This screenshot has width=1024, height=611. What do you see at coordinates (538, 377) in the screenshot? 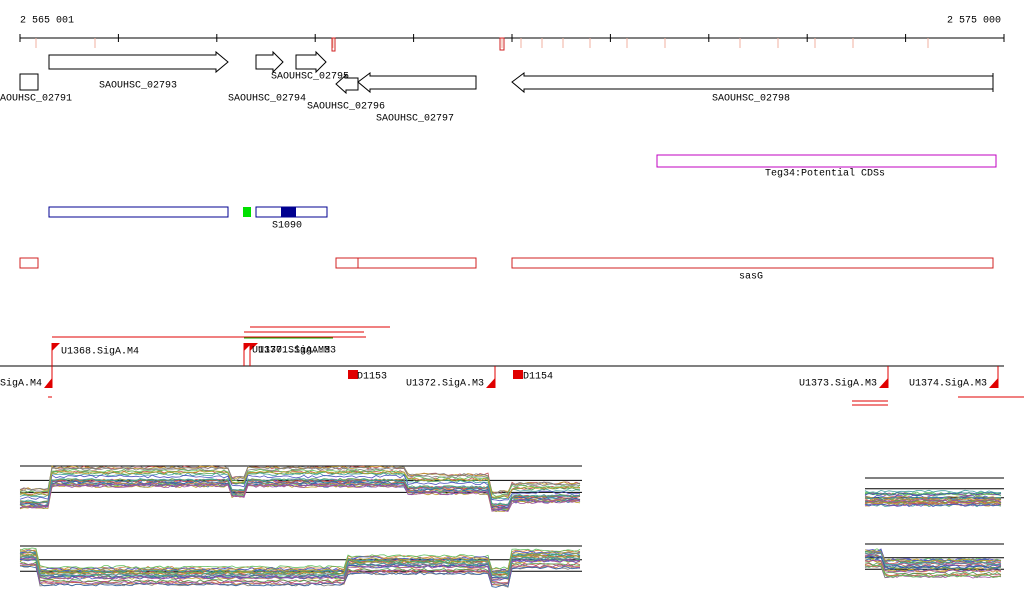
I see `promoter-label: D1154` at bounding box center [538, 377].